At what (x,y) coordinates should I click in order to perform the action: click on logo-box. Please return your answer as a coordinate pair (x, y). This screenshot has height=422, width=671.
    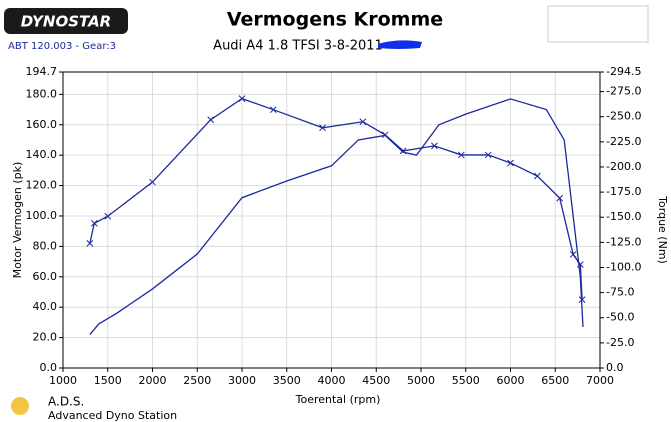
    Looking at the image, I should click on (66, 21).